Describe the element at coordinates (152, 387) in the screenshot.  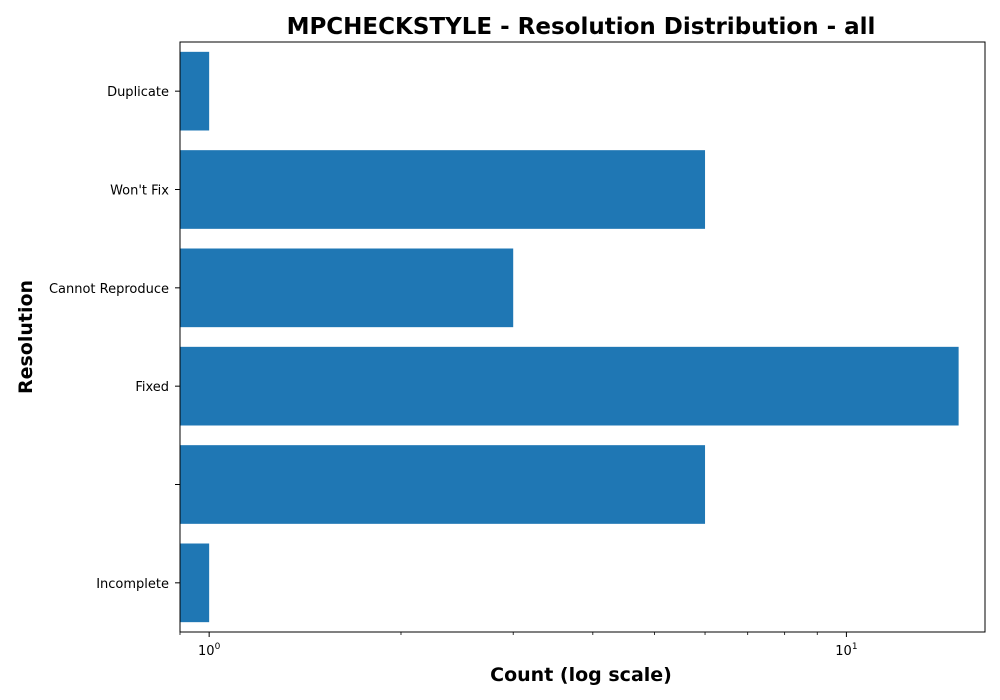
I see `y-tick-label: Fixed` at that location.